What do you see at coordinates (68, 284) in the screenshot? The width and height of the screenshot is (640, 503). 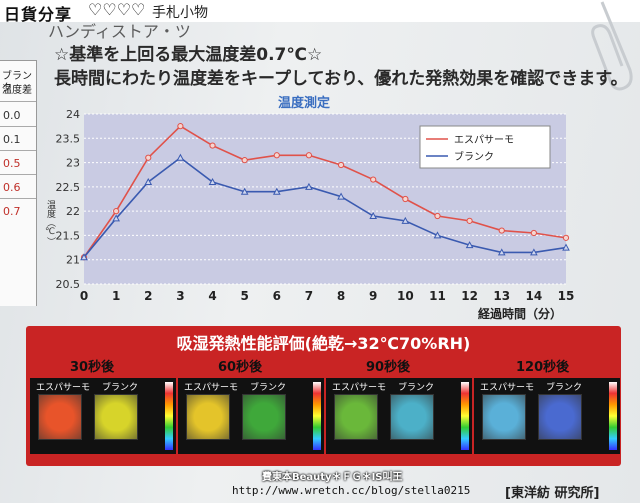 I see `y-tick-label: 20.5` at bounding box center [68, 284].